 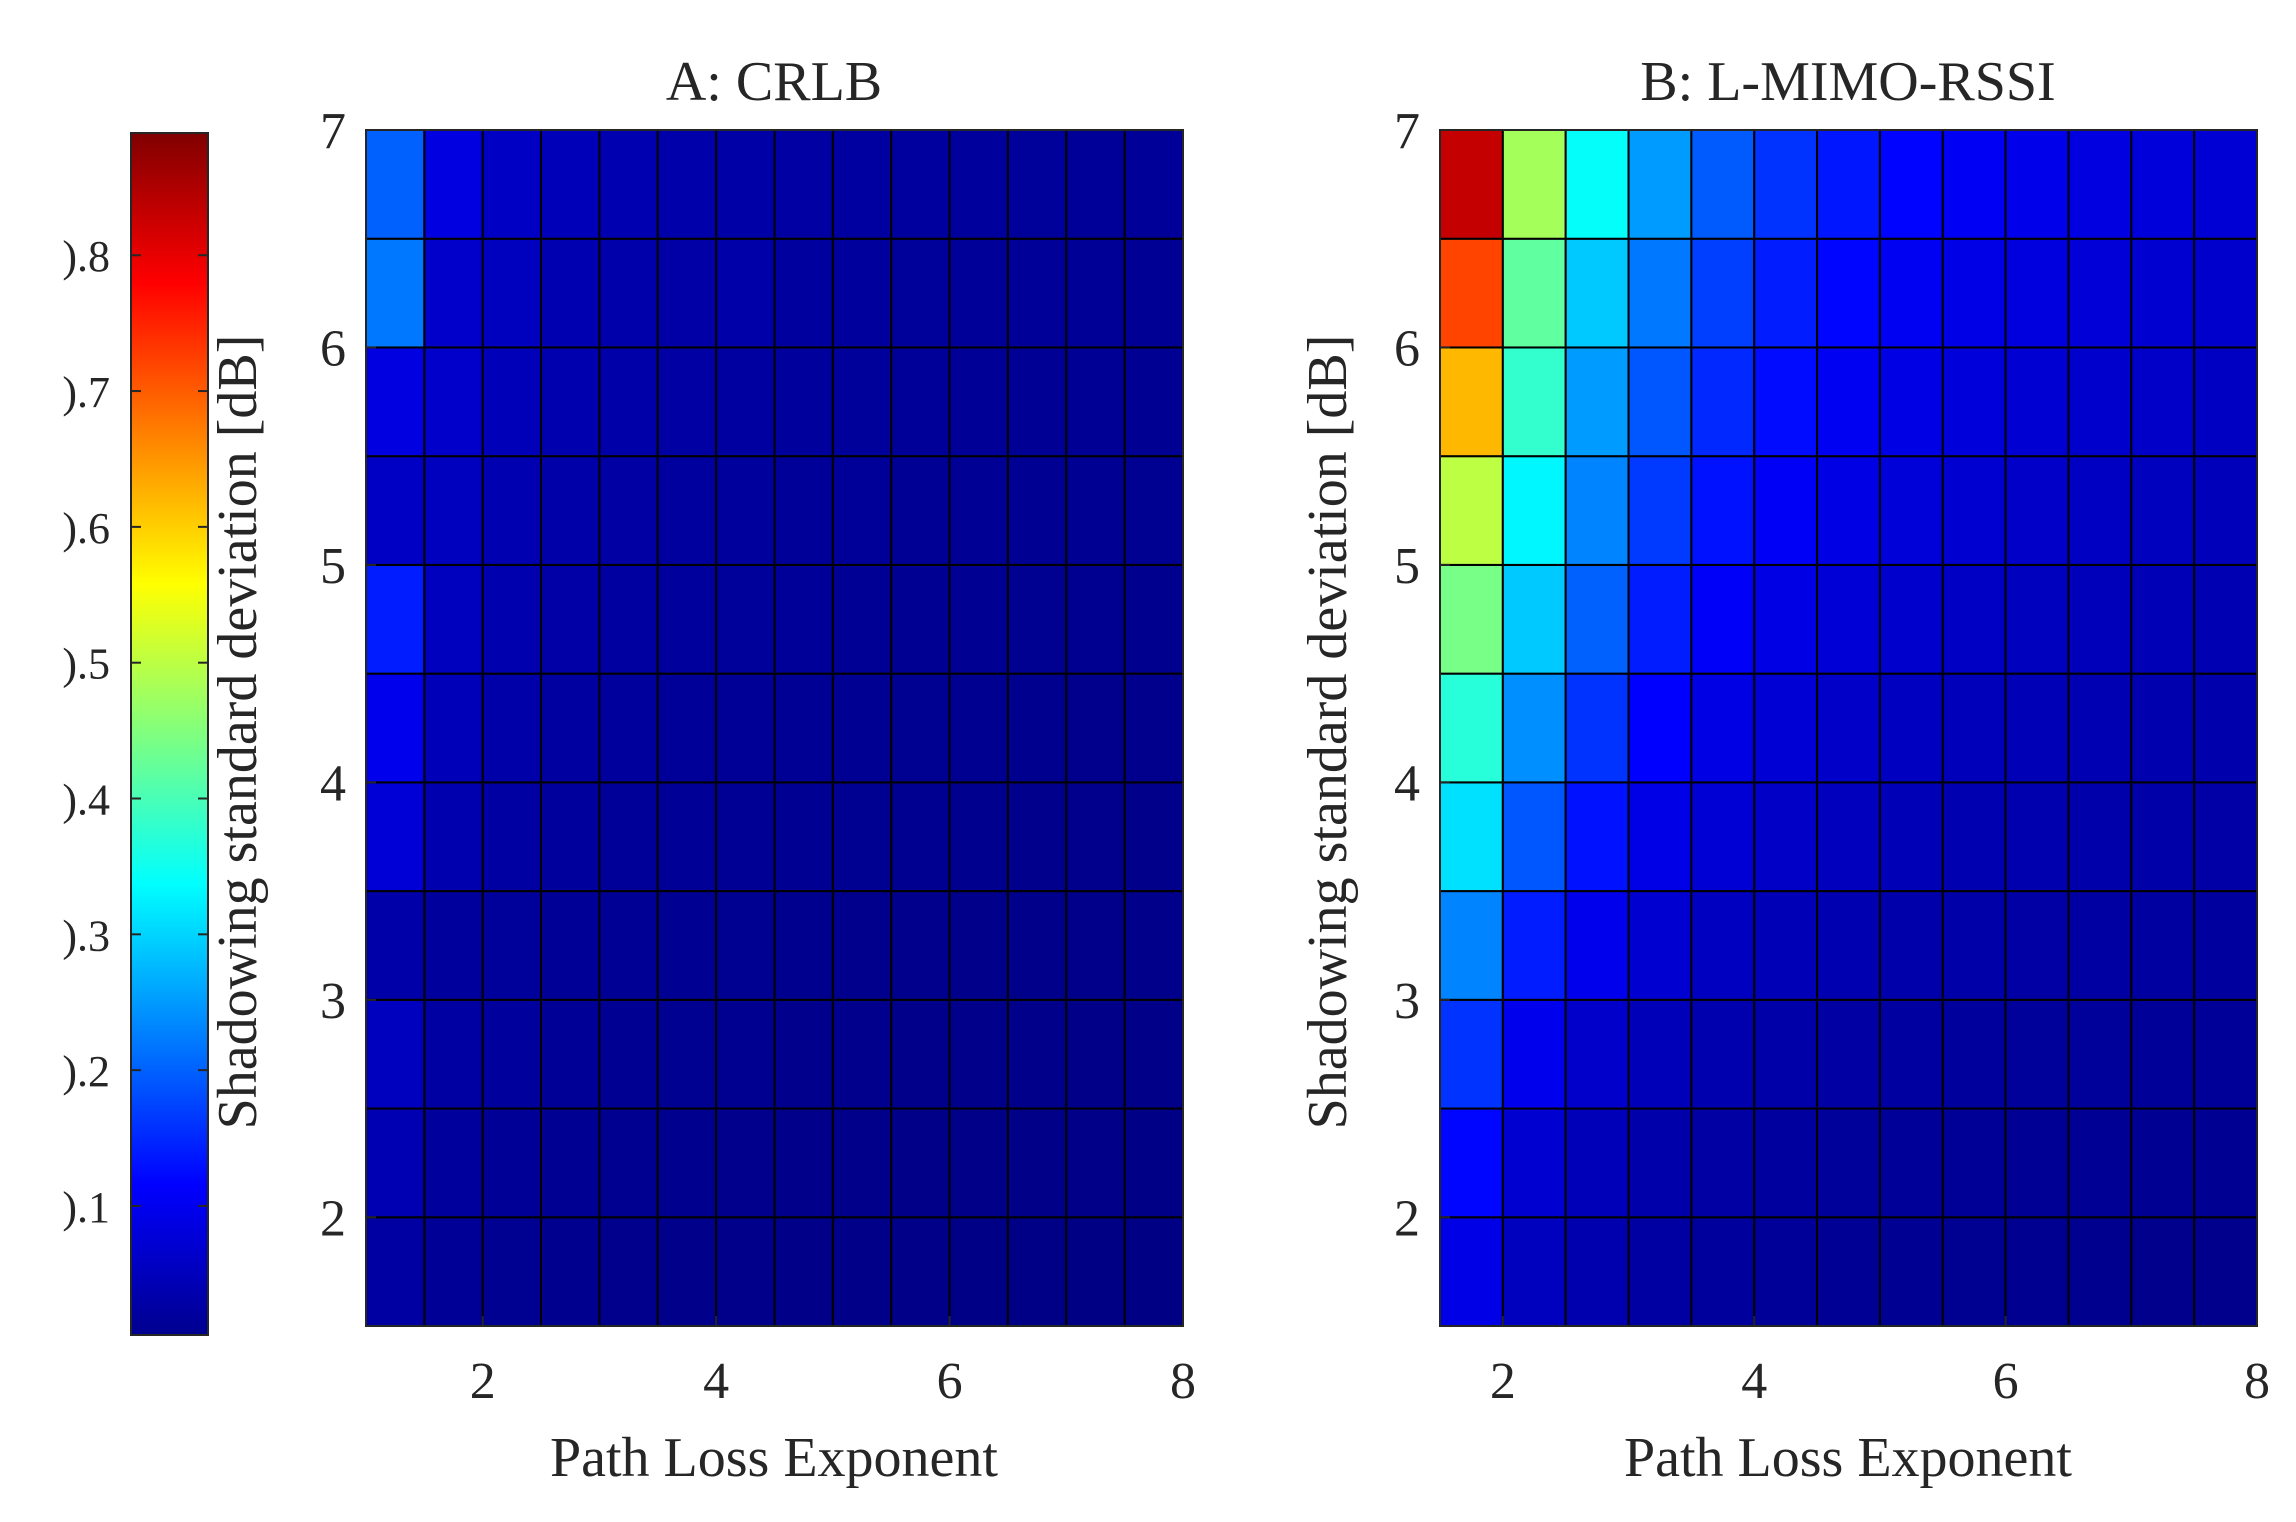 I want to click on y-tick-label: 6, so click(x=1407, y=348).